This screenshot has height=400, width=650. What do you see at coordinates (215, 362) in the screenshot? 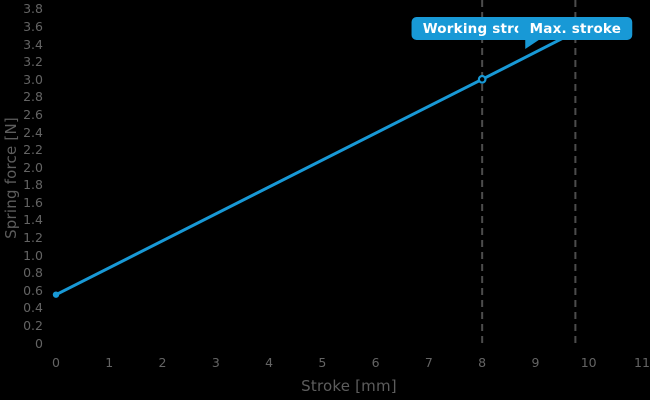
I see `x-tick-label: 3` at bounding box center [215, 362].